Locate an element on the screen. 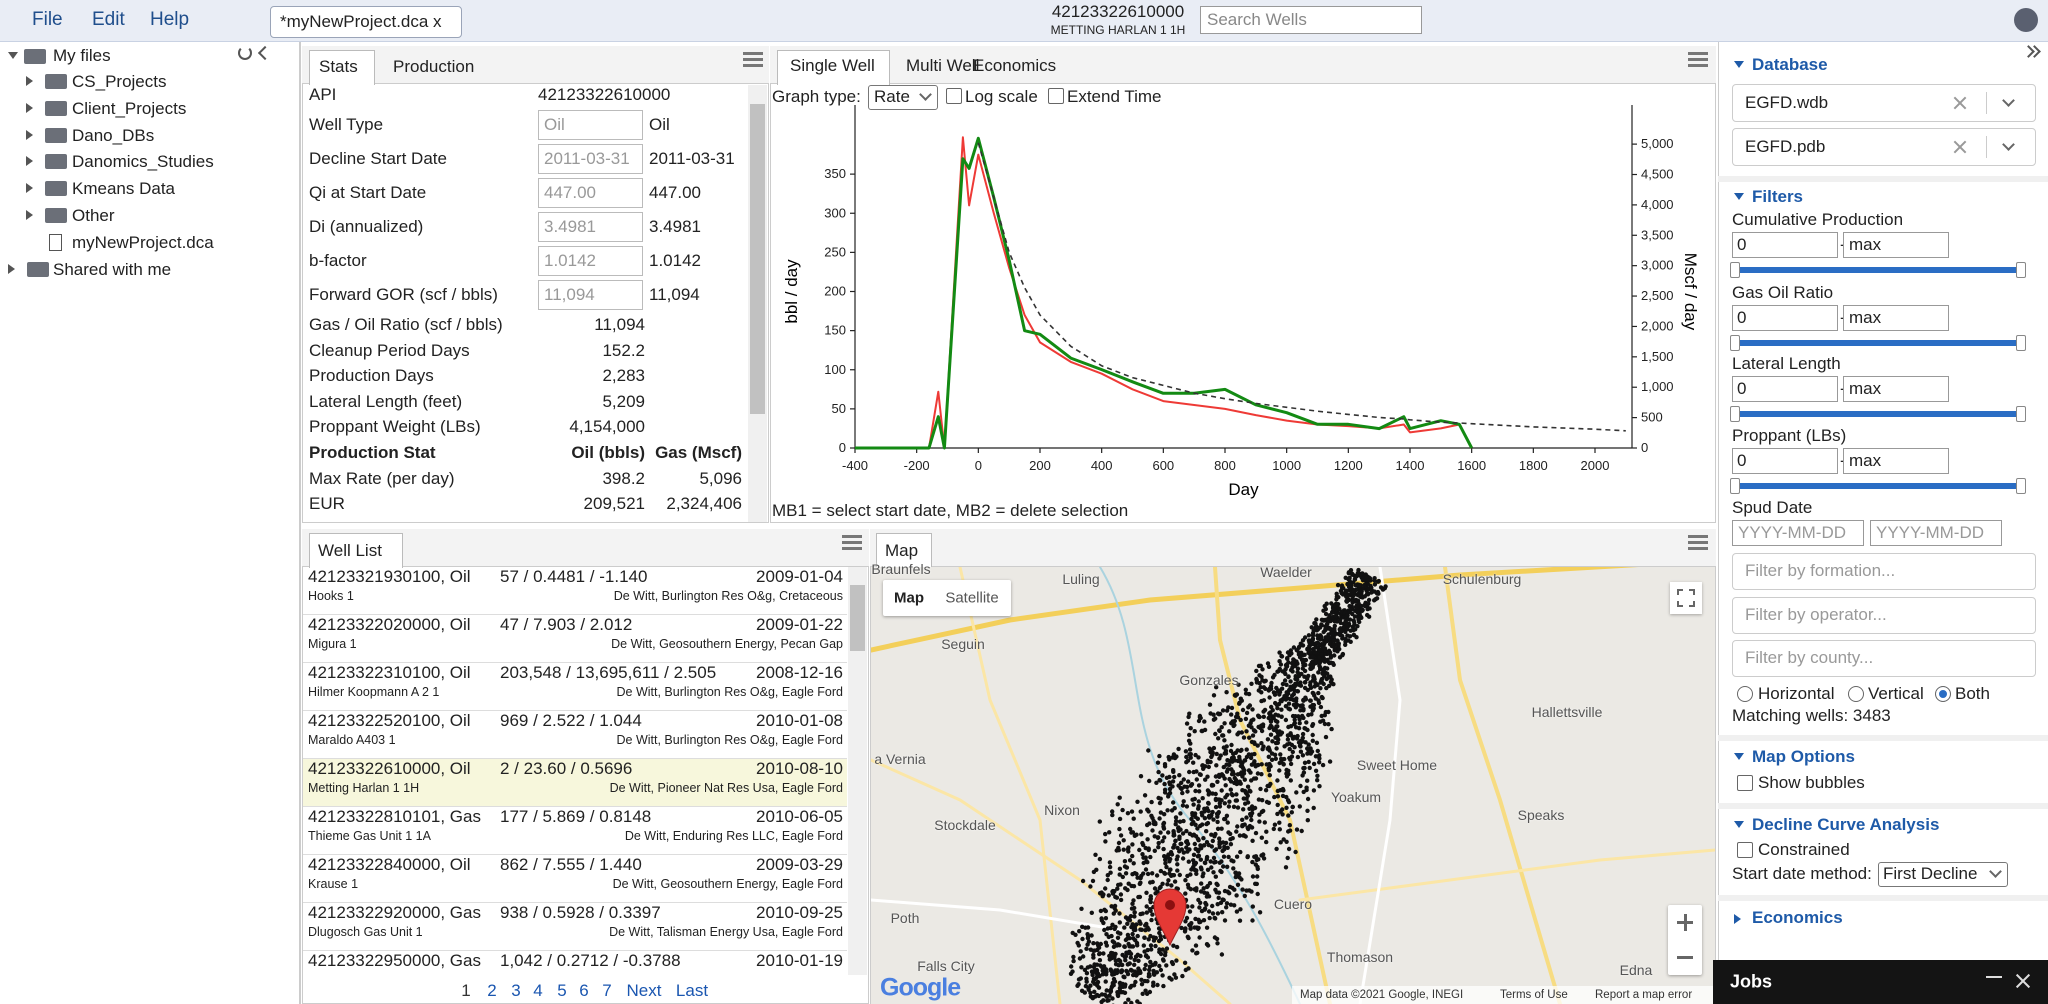 This screenshot has height=1004, width=2048. tab-label: Single Well is located at coordinates (832, 65).